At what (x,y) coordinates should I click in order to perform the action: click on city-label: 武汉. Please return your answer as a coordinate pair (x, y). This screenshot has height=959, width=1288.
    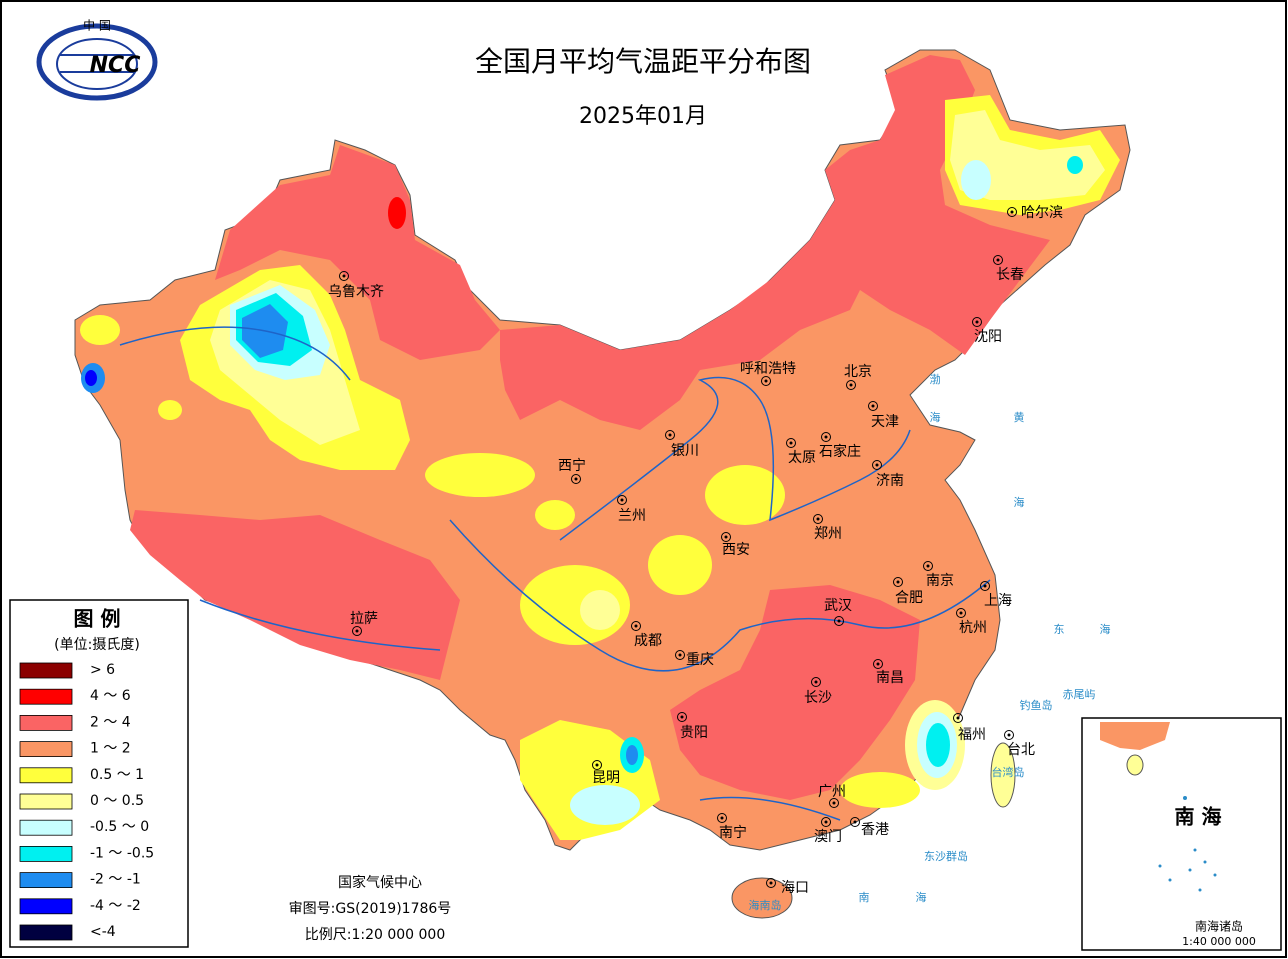
    Looking at the image, I should click on (838, 606).